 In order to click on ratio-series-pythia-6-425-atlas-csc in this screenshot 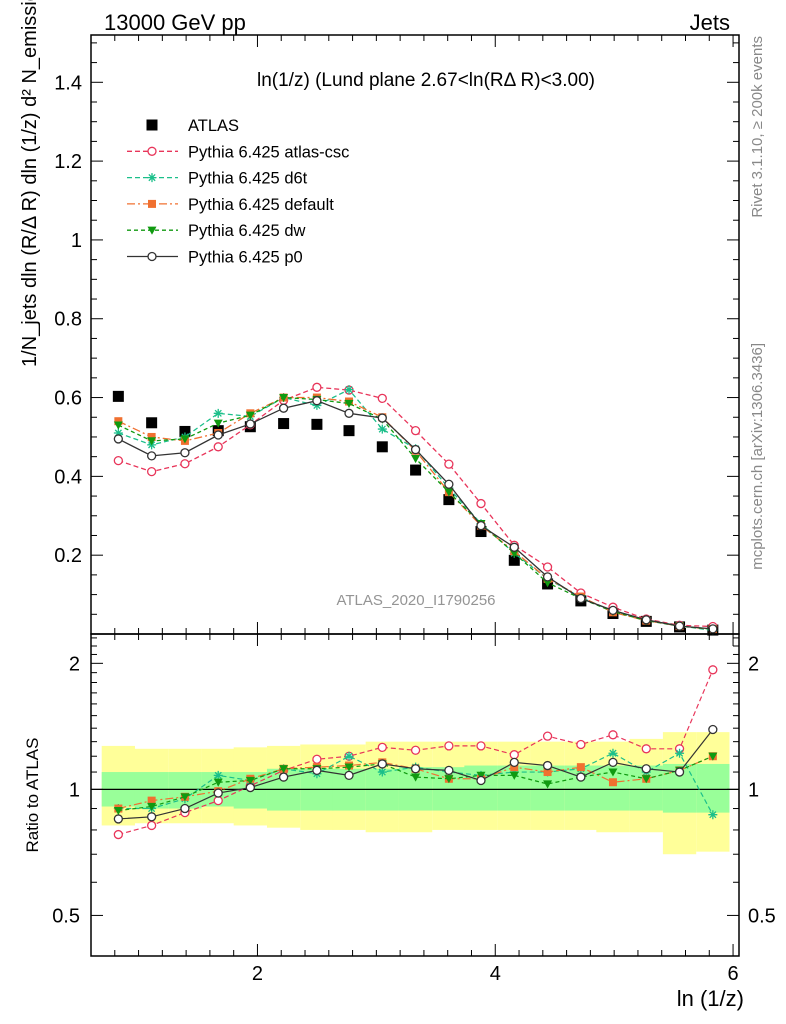, I will do `click(415, 752)`.